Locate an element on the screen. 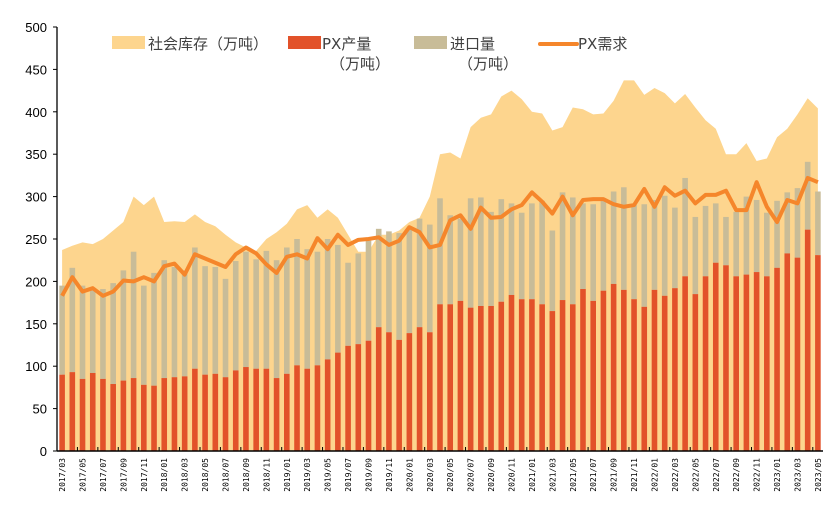  x-tick-label: 2022/05 is located at coordinates (695, 475).